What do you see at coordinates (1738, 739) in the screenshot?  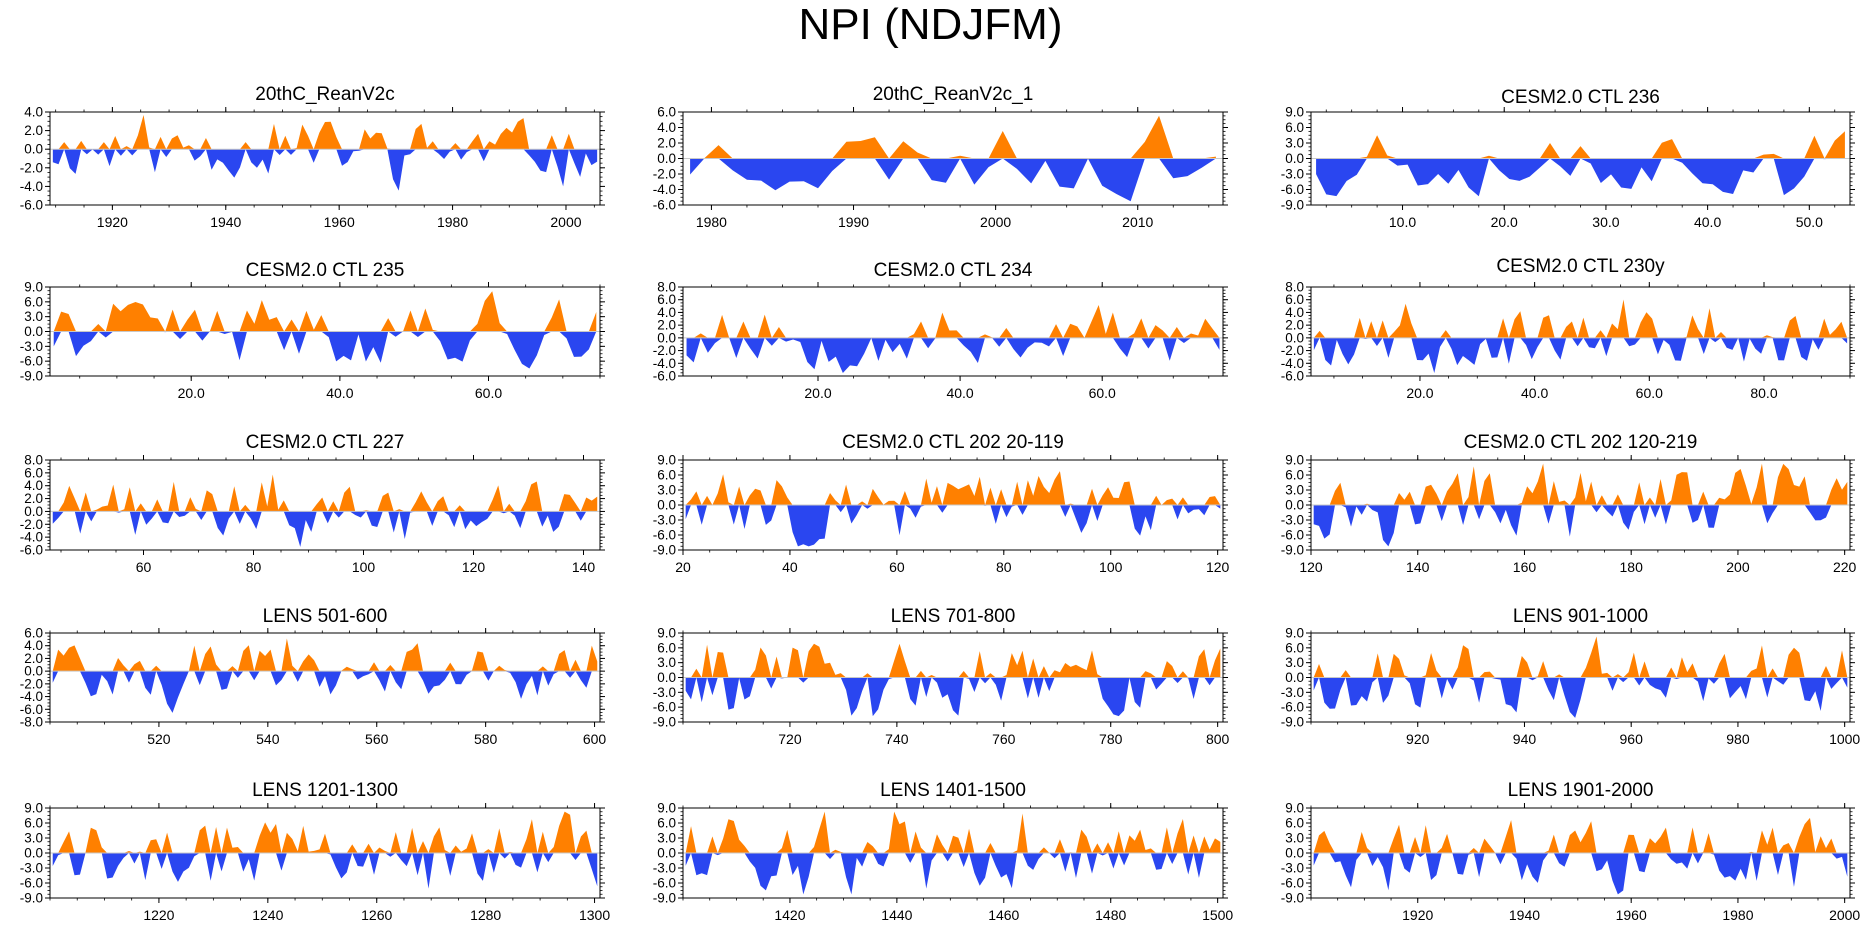 I see `x-tick-label: 980` at bounding box center [1738, 739].